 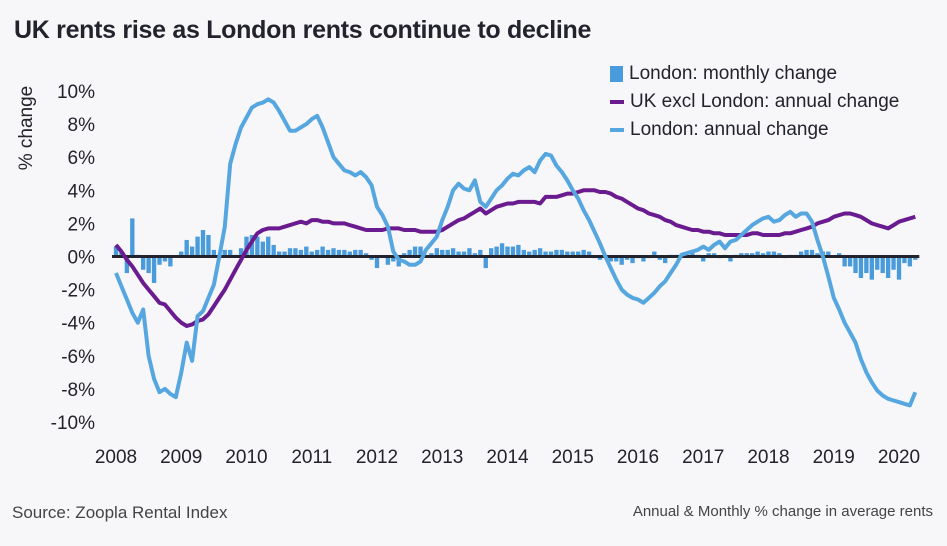 I want to click on legend-label: London: monthly change, so click(x=733, y=73).